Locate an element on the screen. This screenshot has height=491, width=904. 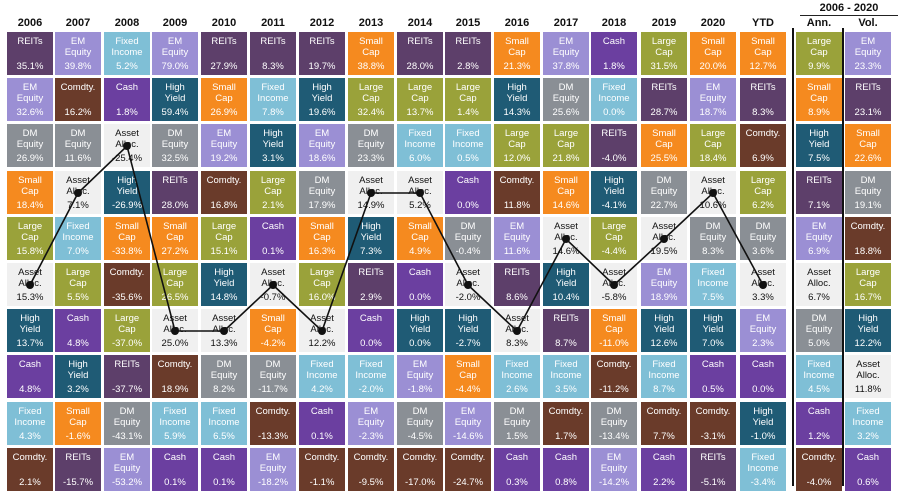
cell-comdty: Comdty. -3.1% is located at coordinates (713, 423).